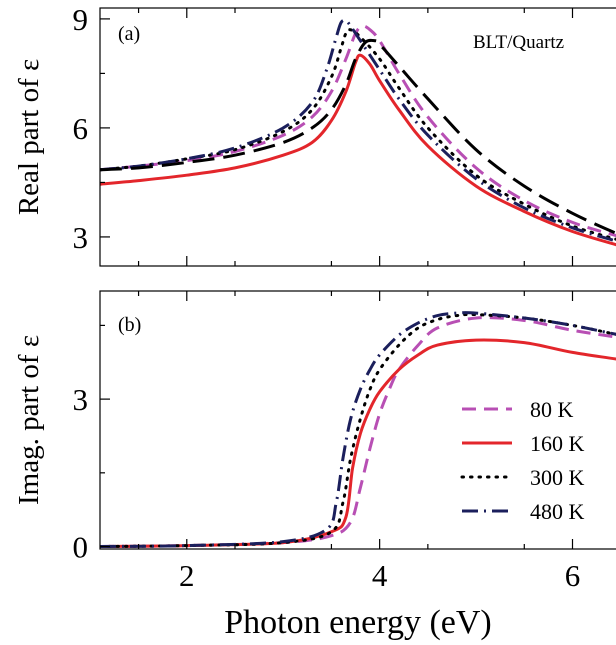  I want to click on y-axis-label-b: Imag. part of ε, so click(29, 420).